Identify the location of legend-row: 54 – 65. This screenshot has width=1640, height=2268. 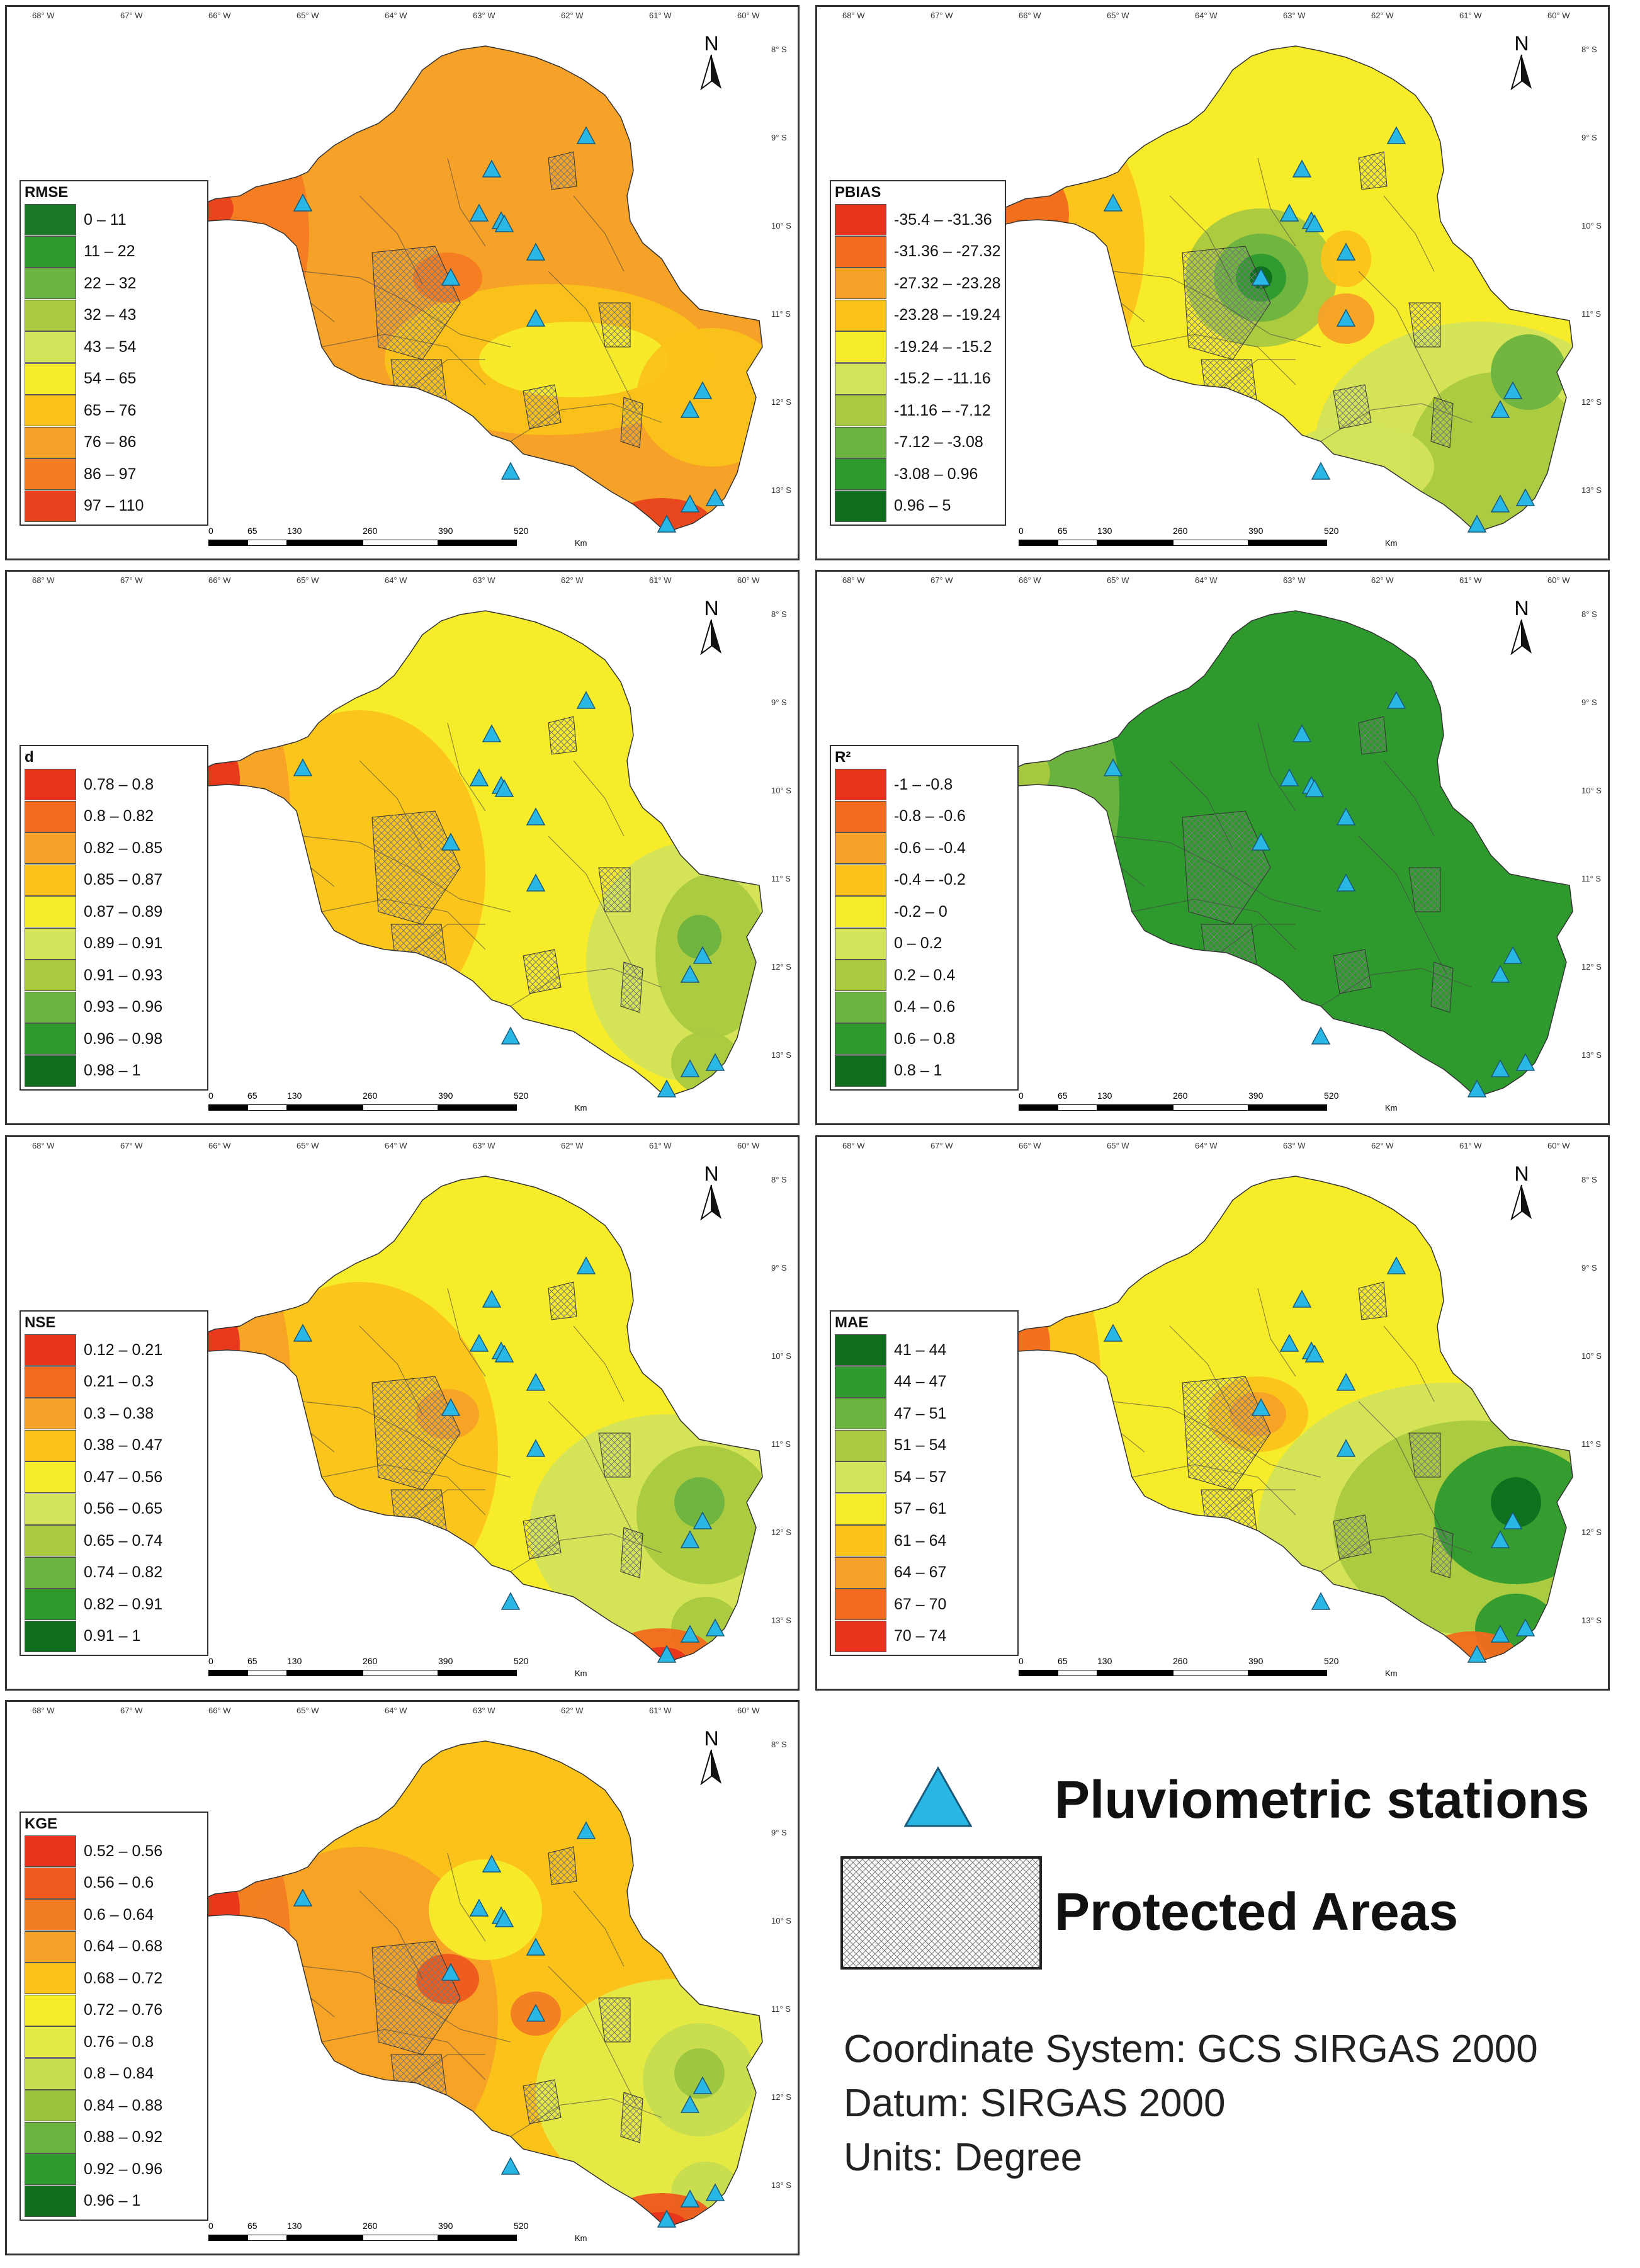
(114, 379).